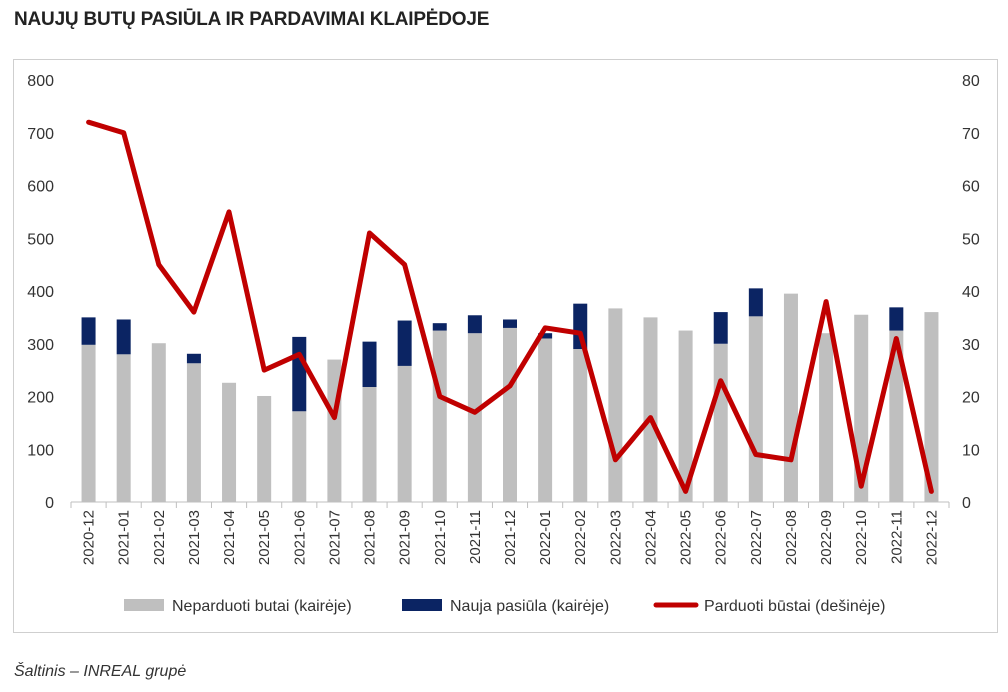 The height and width of the screenshot is (692, 1008). I want to click on x-tick-label: 2021-08, so click(370, 537).